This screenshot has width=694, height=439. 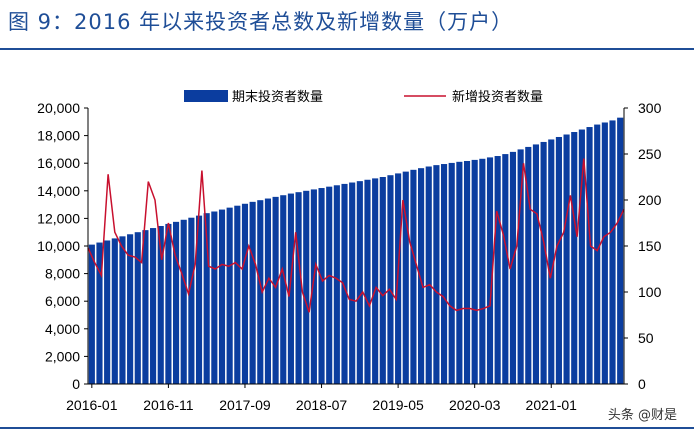 I want to click on x-tick-label: 2018-07, so click(x=322, y=405).